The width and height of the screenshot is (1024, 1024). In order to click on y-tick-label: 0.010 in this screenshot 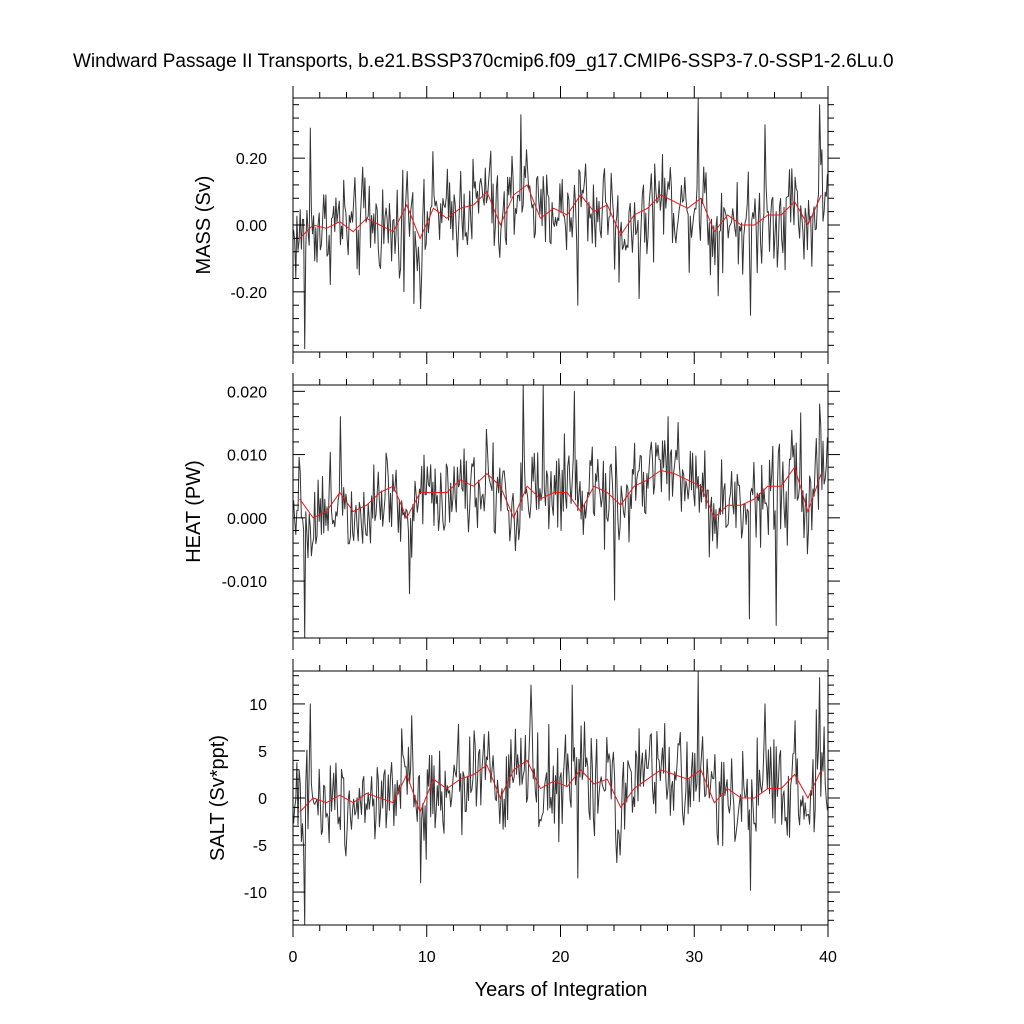, I will do `click(247, 456)`.